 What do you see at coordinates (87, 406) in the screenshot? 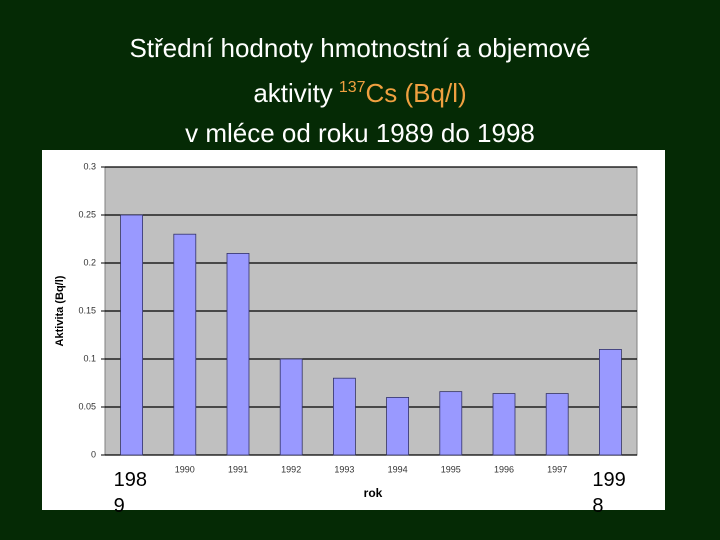
I see `y-tick-label: 0.05` at bounding box center [87, 406].